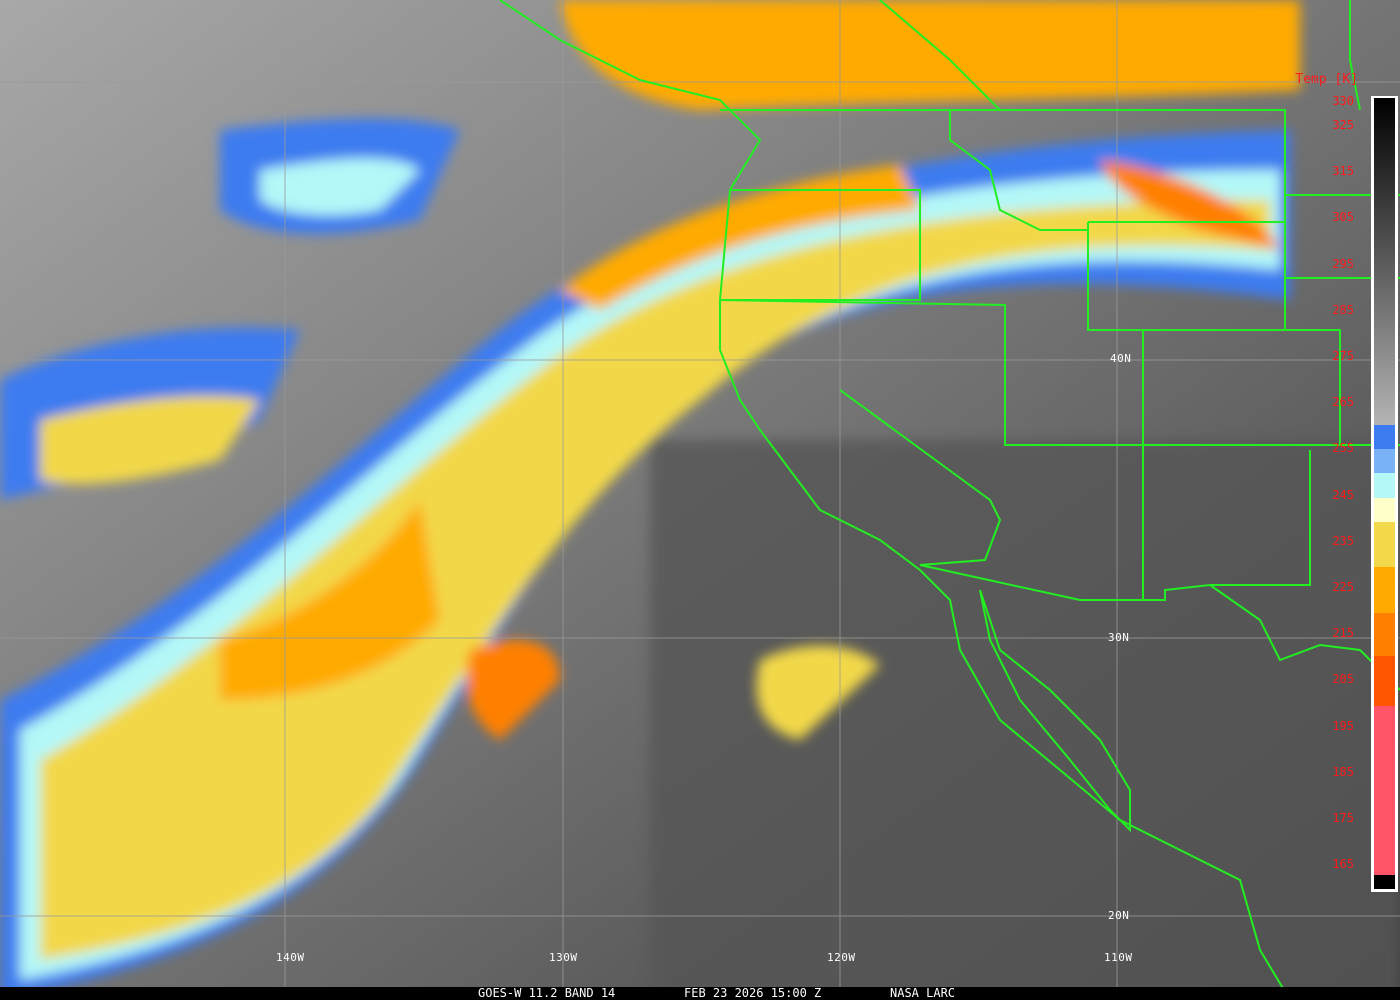  What do you see at coordinates (563, 957) in the screenshot?
I see `lon-label-130w: 130W` at bounding box center [563, 957].